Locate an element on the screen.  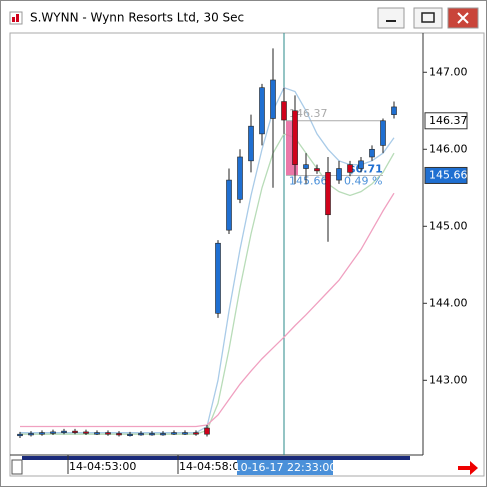
measure-change: $0.71 is located at coordinates (365, 168).